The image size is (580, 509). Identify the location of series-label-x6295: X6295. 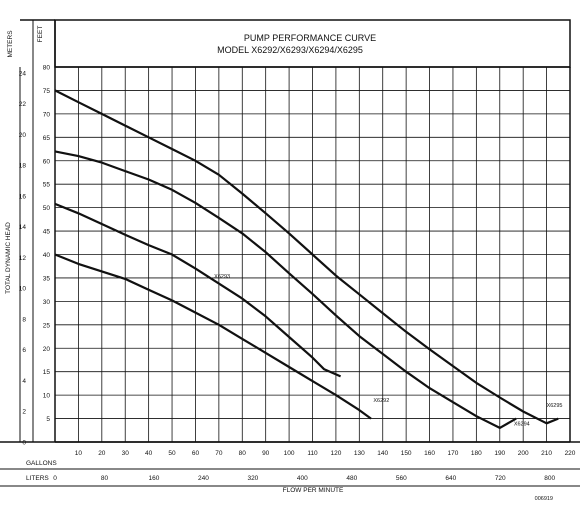
(555, 406).